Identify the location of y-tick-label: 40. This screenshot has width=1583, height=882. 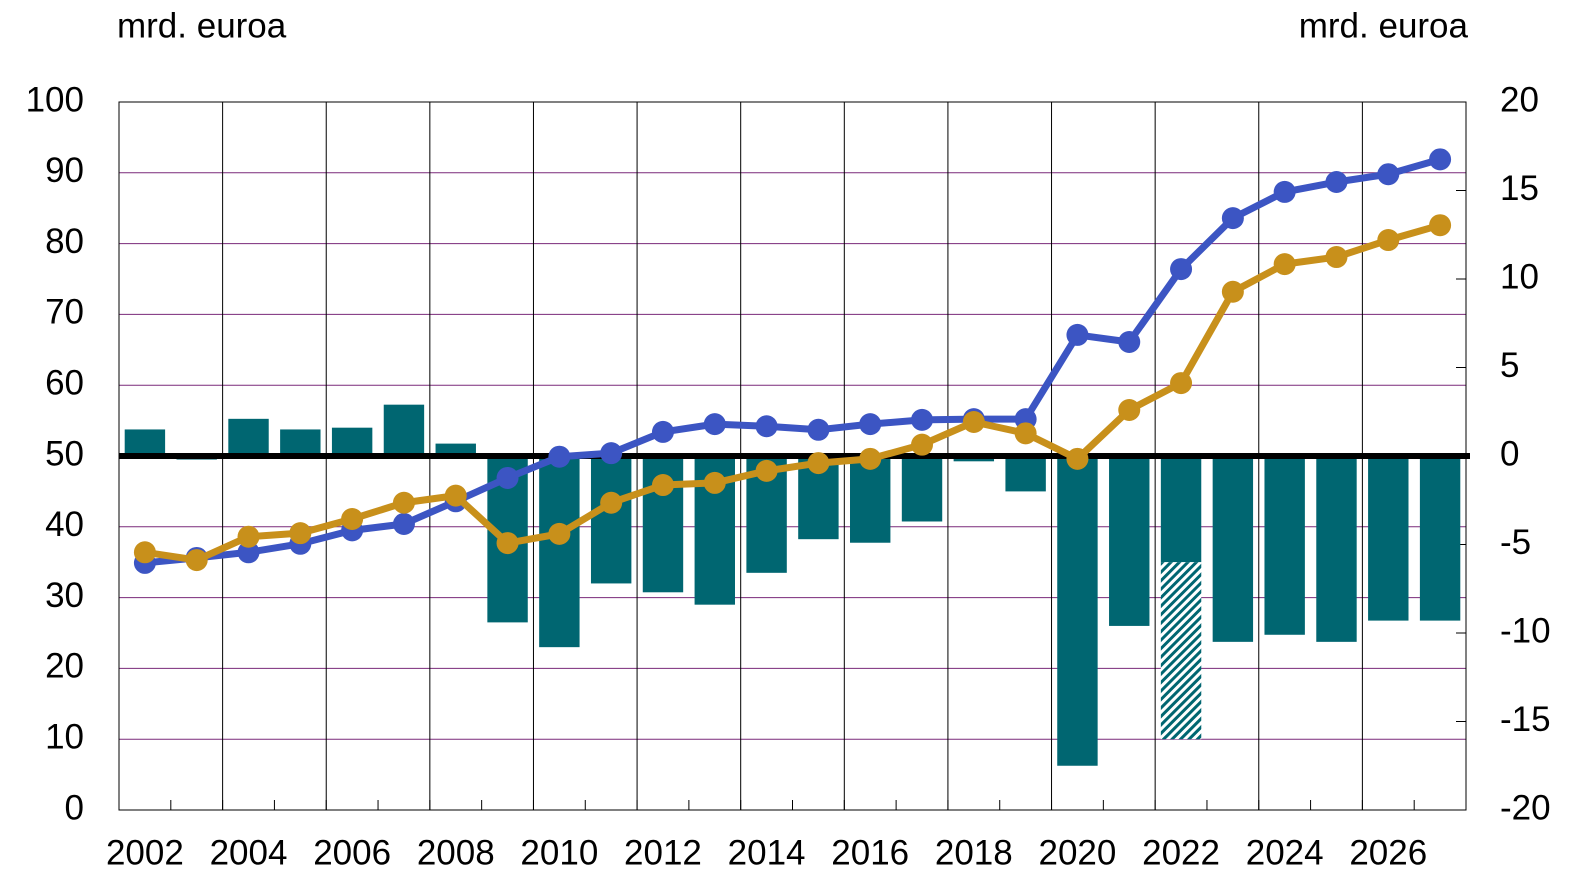
(64, 524).